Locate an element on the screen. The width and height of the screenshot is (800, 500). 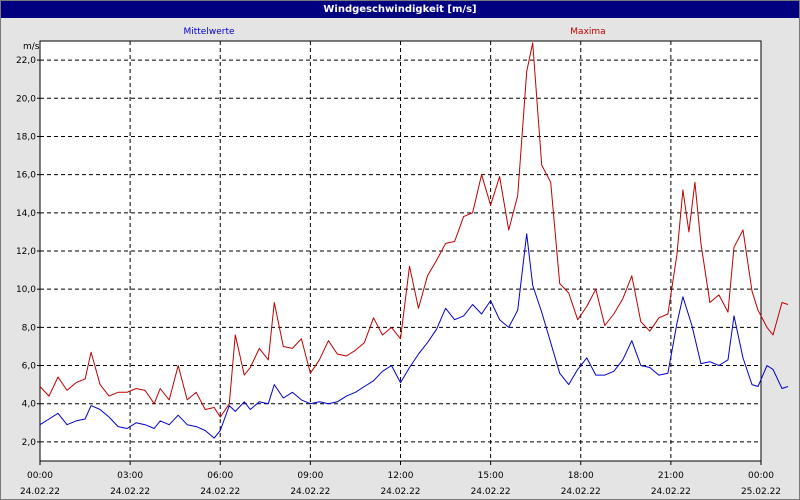
x-tick-time: 18:00 is located at coordinates (581, 476).